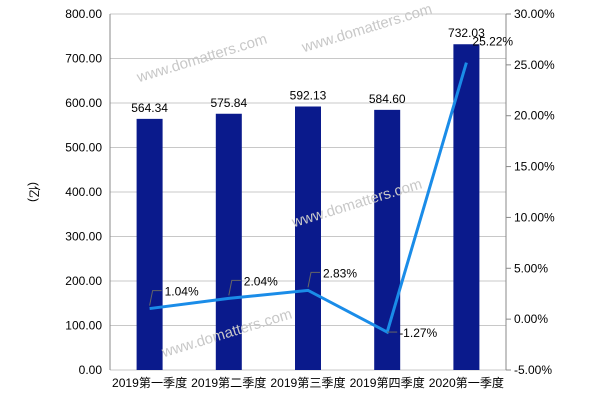 This screenshot has width=600, height=400. What do you see at coordinates (340, 273) in the screenshot?
I see `line-data-label: 2.83%` at bounding box center [340, 273].